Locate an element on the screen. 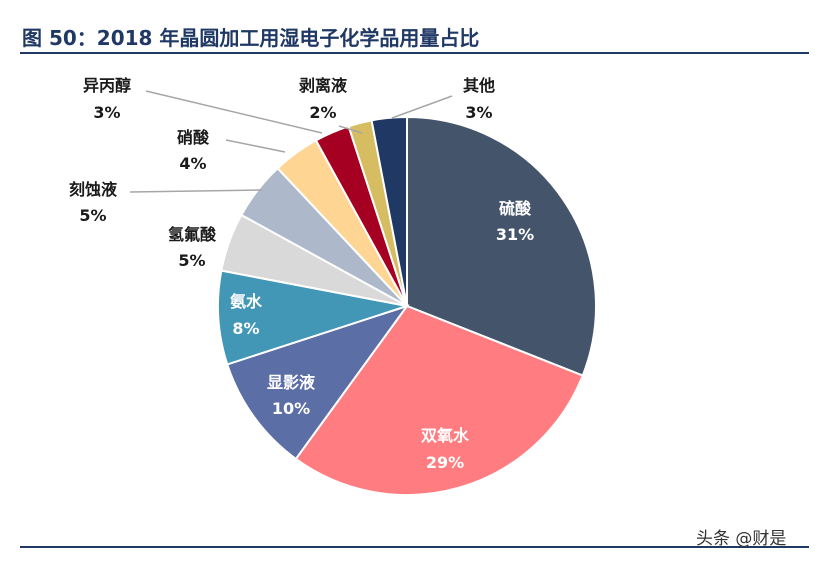 Image resolution: width=819 pixels, height=562 pixels. slice-label: 异丙醇 is located at coordinates (107, 85).